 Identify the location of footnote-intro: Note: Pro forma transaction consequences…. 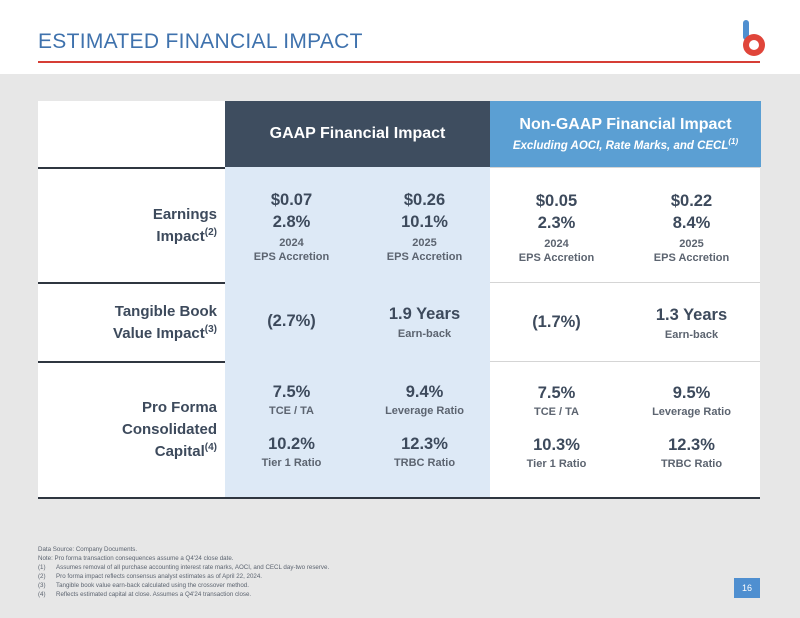
(136, 558).